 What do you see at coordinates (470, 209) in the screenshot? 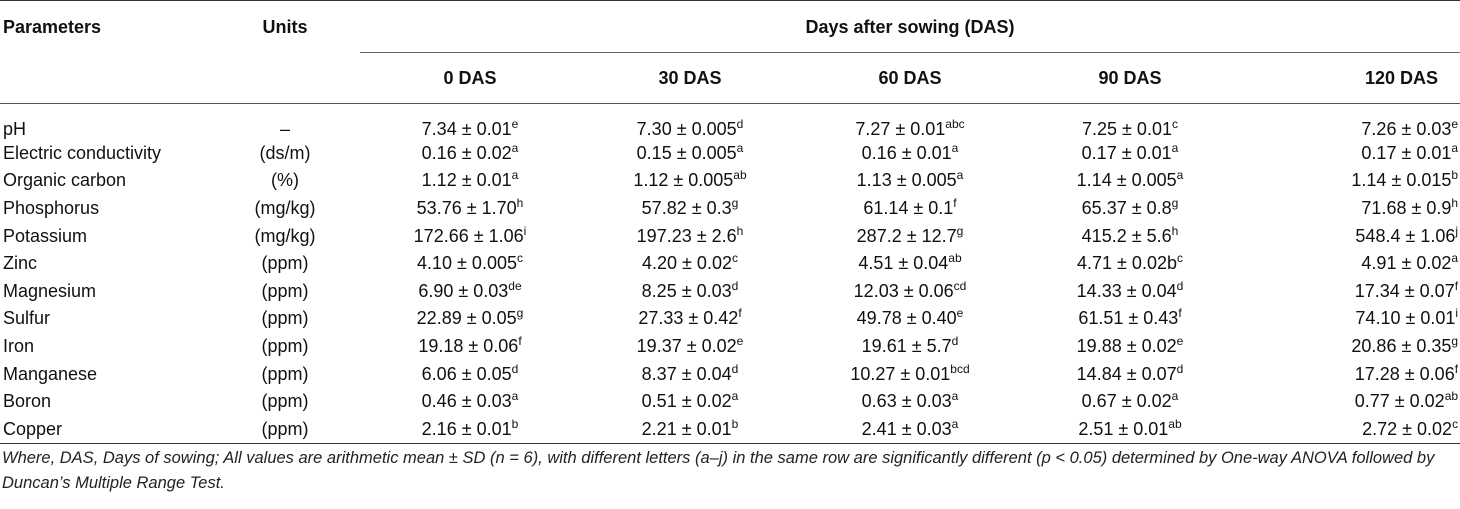
I see `value-cell: 53.76 ± 1.70h` at bounding box center [470, 209].